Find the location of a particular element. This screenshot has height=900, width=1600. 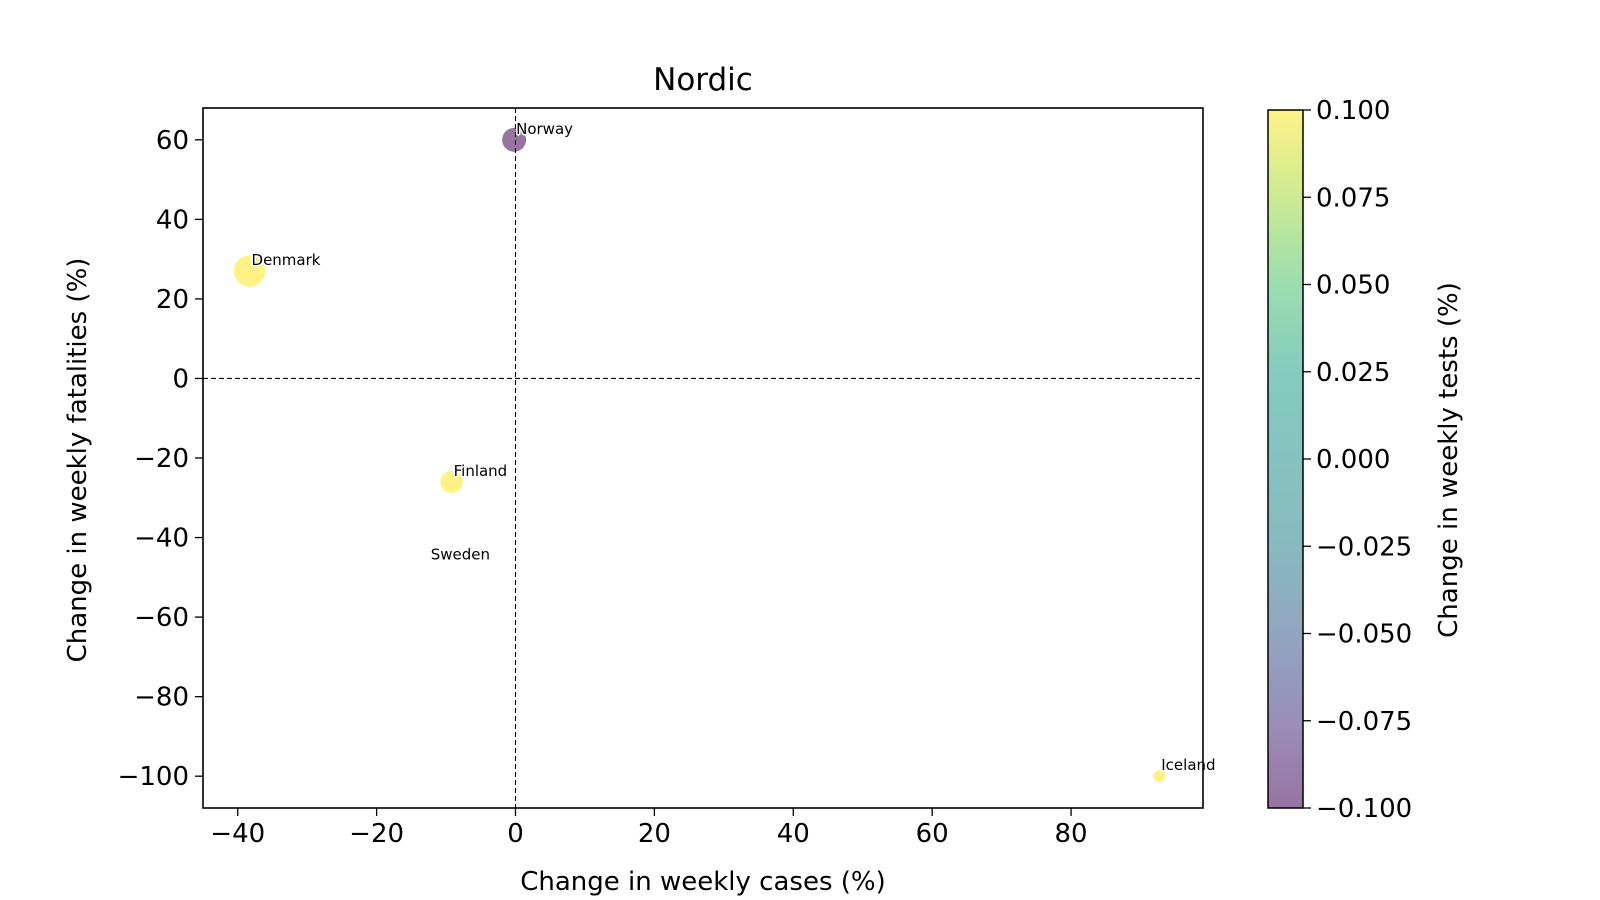

colorbar-tick-label: −0.050 is located at coordinates (1364, 635).